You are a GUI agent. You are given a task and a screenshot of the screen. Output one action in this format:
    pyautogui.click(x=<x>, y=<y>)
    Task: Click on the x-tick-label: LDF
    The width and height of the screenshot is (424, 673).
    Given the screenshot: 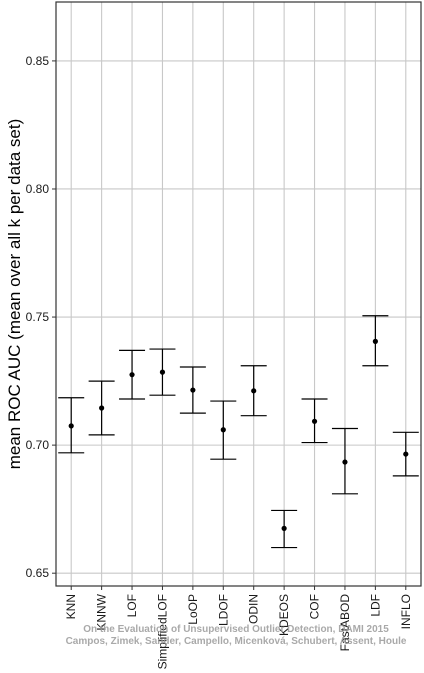 What is the action you would take?
    pyautogui.click(x=375, y=605)
    